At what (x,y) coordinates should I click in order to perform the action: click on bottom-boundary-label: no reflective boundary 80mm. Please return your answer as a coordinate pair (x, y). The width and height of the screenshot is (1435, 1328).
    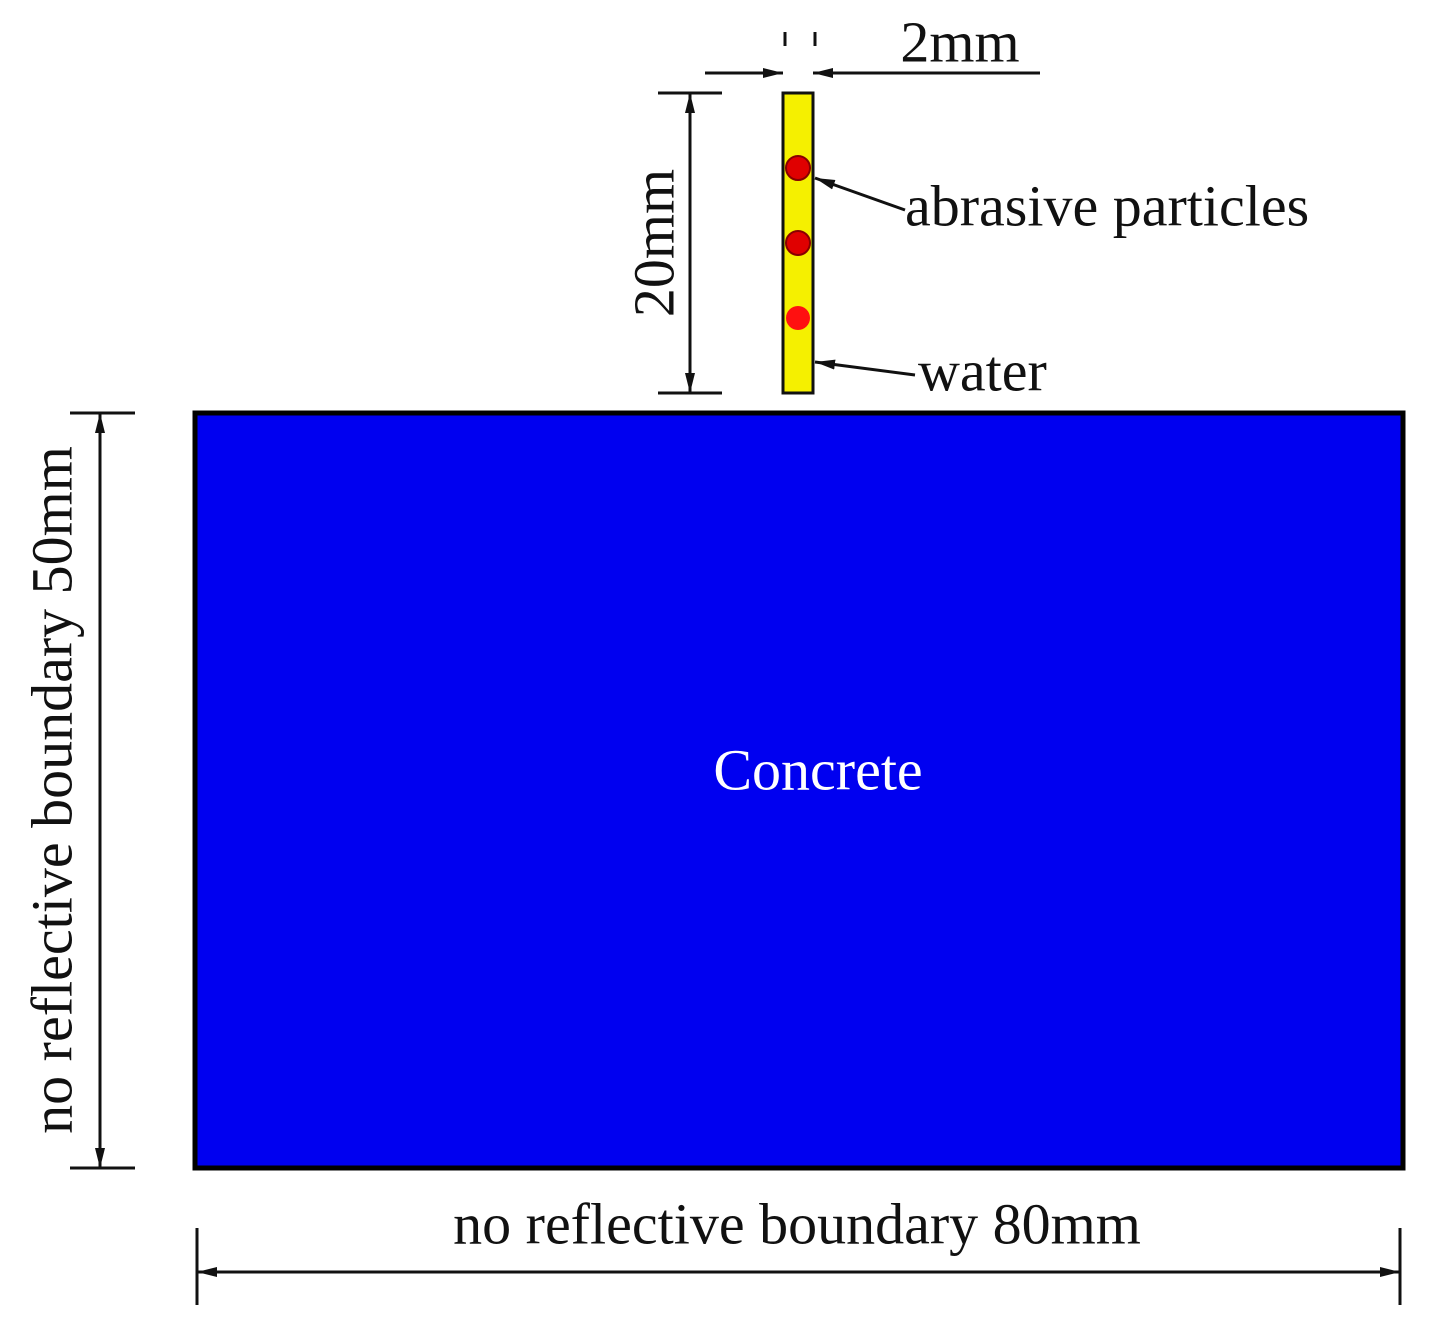
    Looking at the image, I should click on (797, 1223).